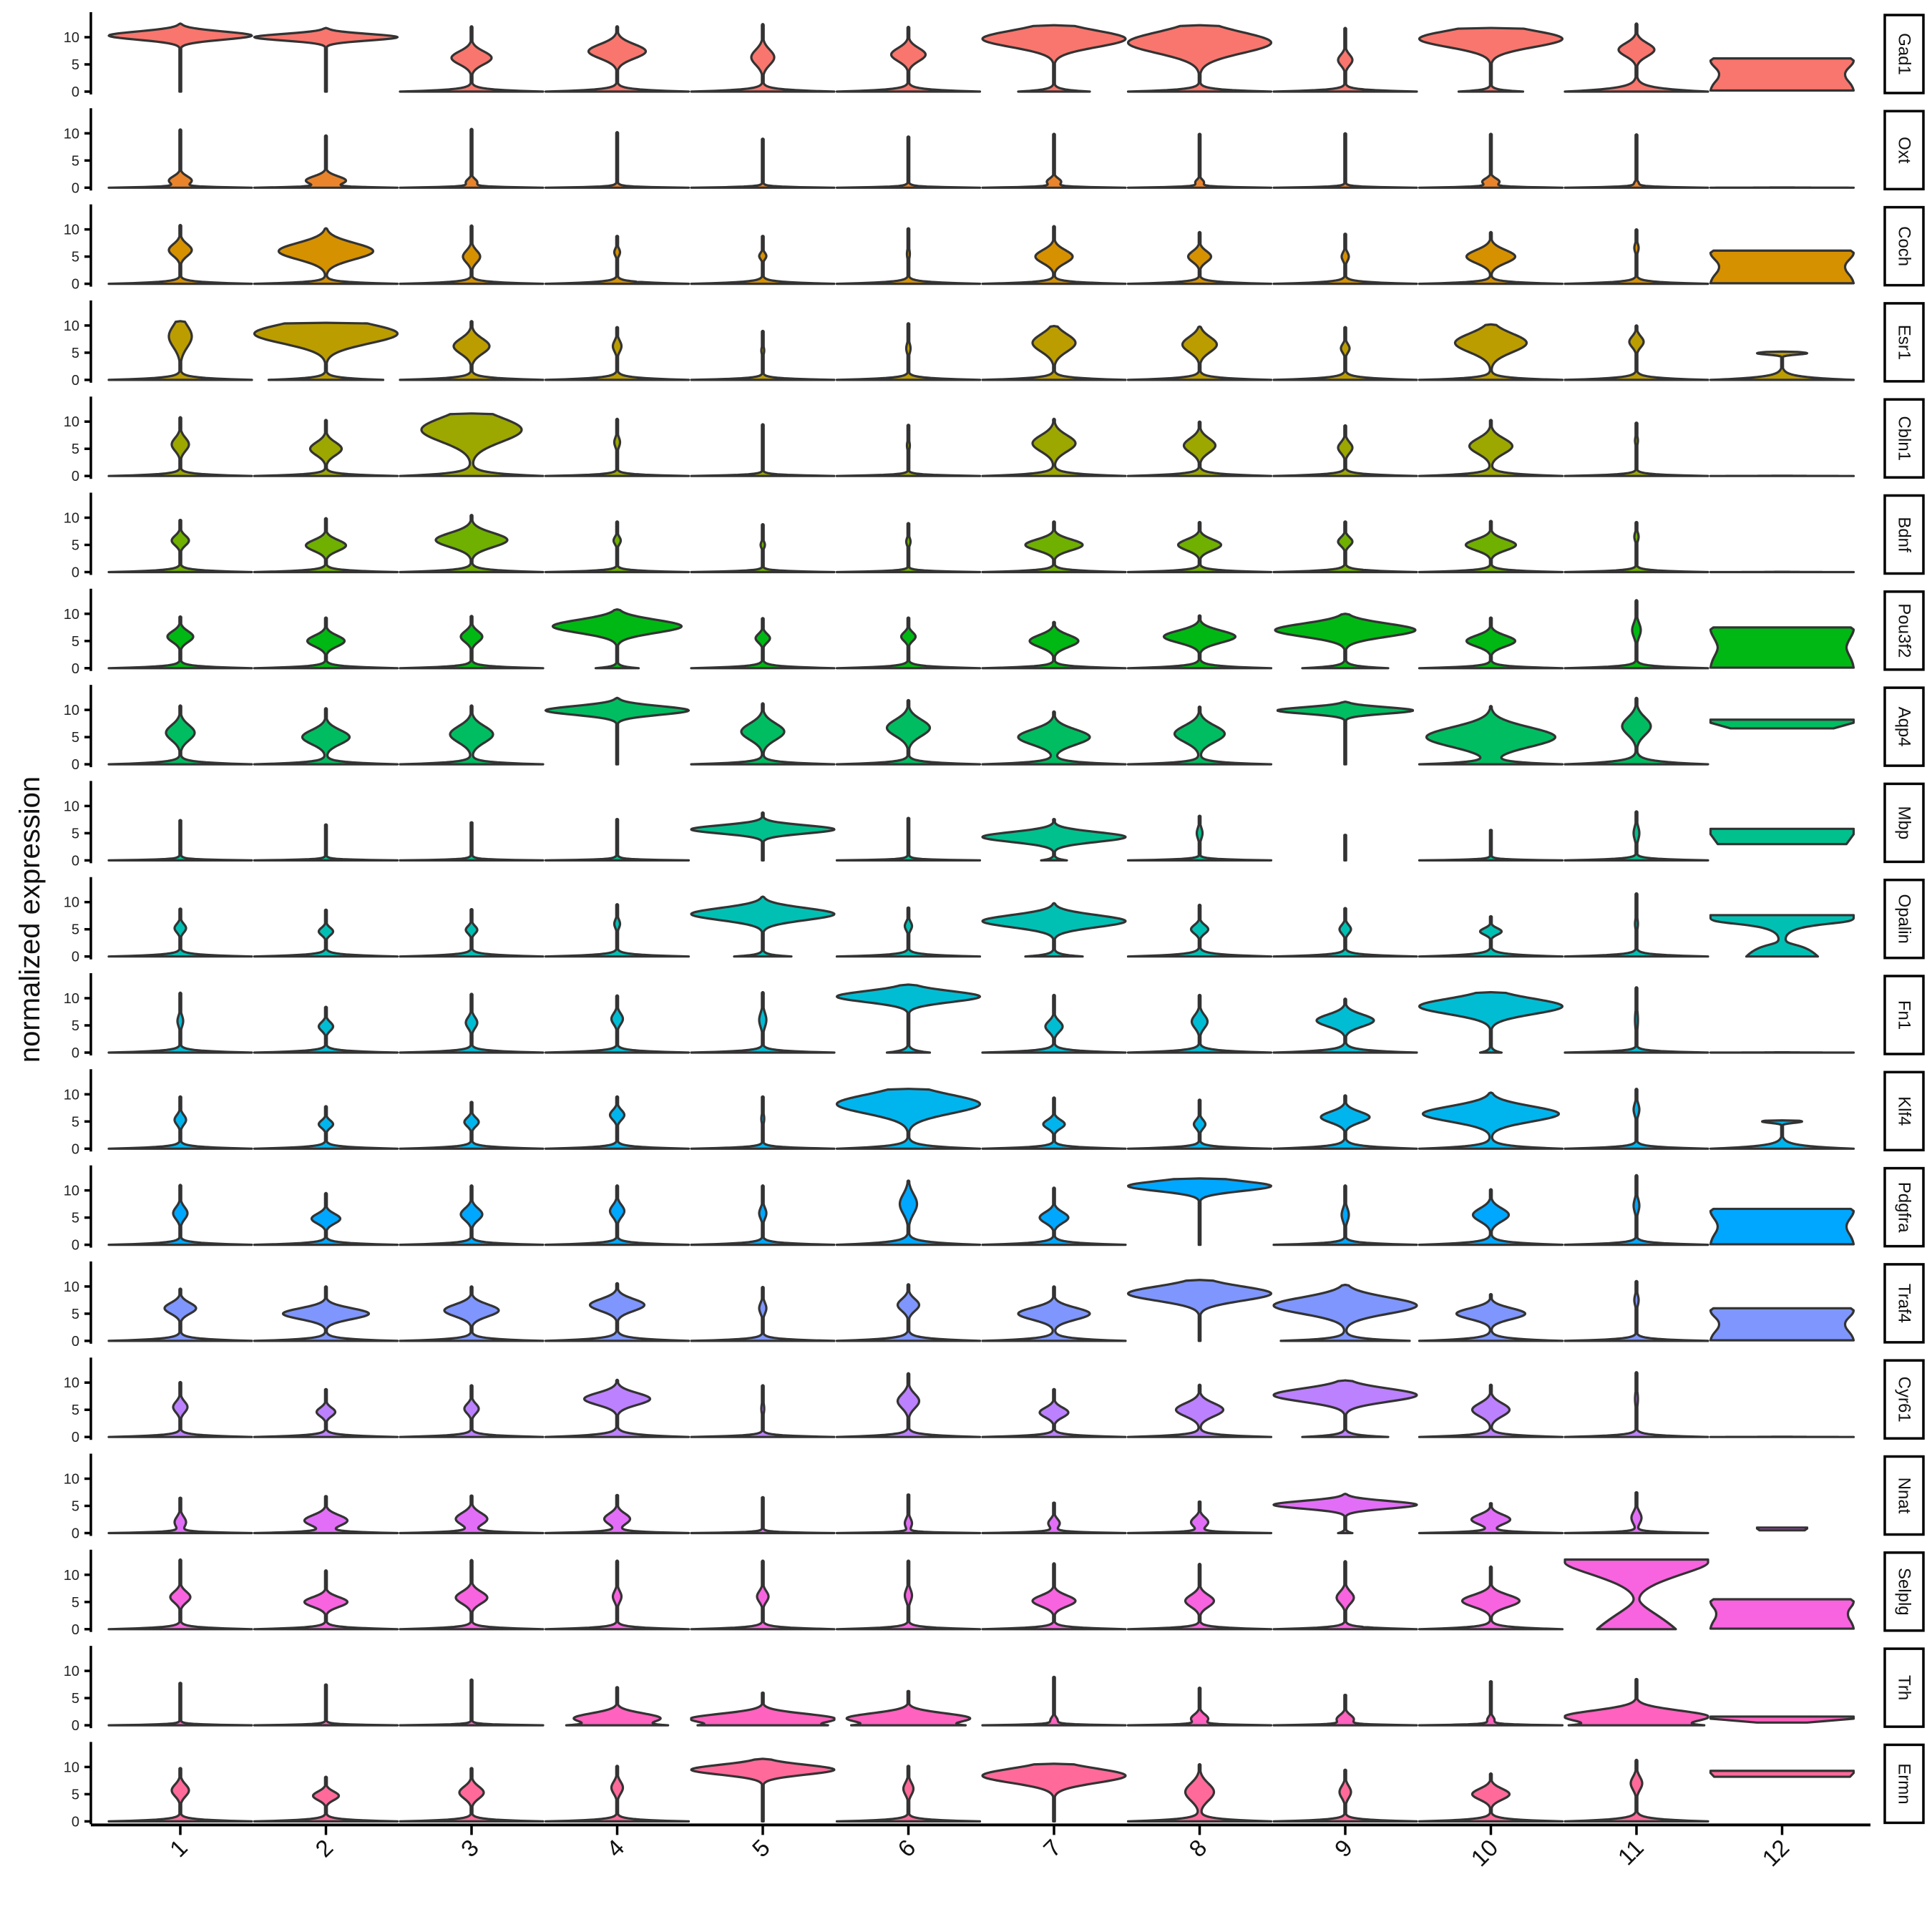 This screenshot has height=1932, width=1932. What do you see at coordinates (30, 919) in the screenshot?
I see `y-axis-title: normalized expression` at bounding box center [30, 919].